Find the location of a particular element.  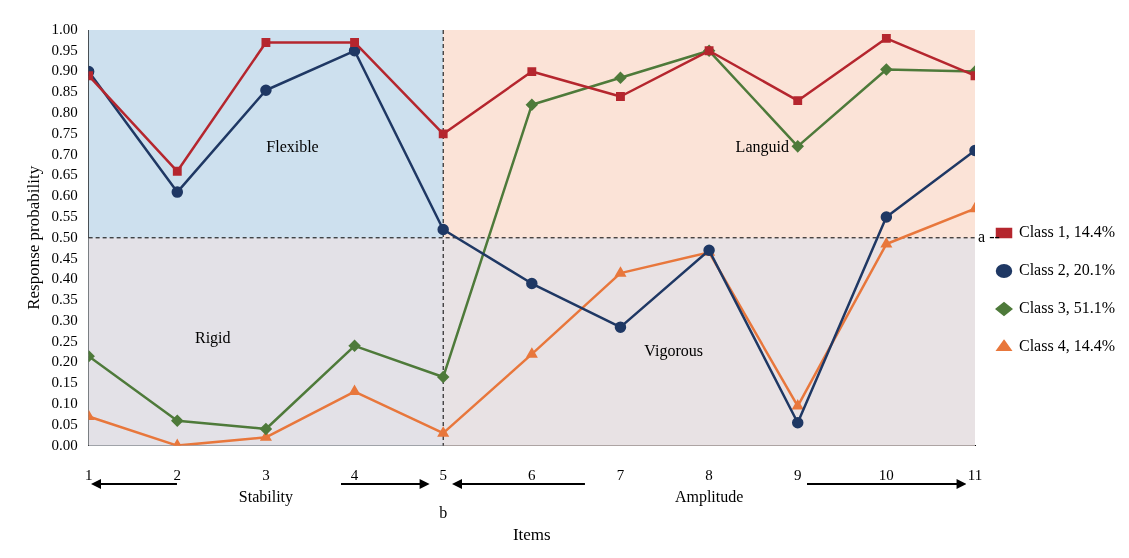

x-tick-label: 6 is located at coordinates (532, 474).